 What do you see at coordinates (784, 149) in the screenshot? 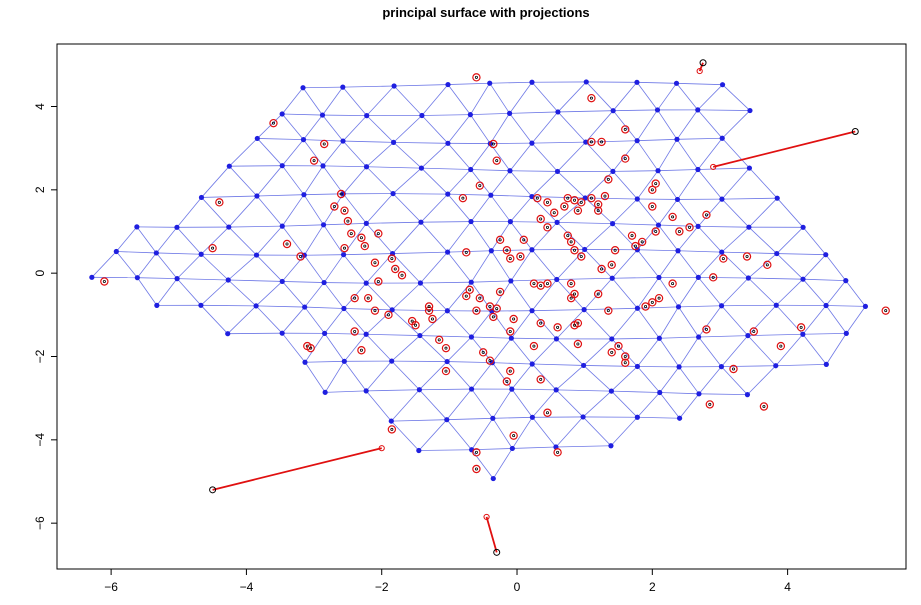
I see `residual-line` at bounding box center [784, 149].